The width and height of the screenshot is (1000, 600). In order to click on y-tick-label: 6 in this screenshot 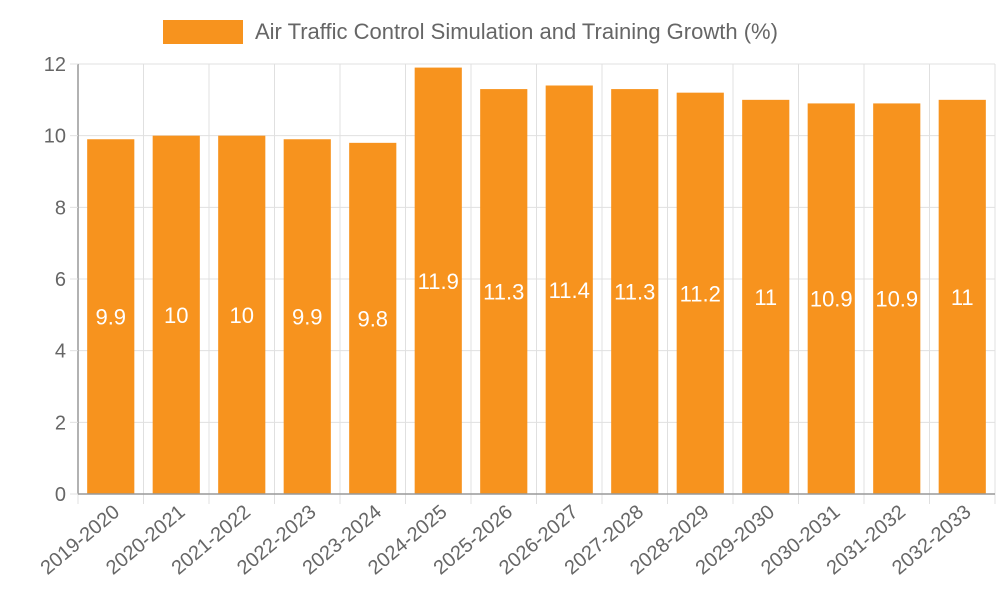, I will do `click(60, 280)`.